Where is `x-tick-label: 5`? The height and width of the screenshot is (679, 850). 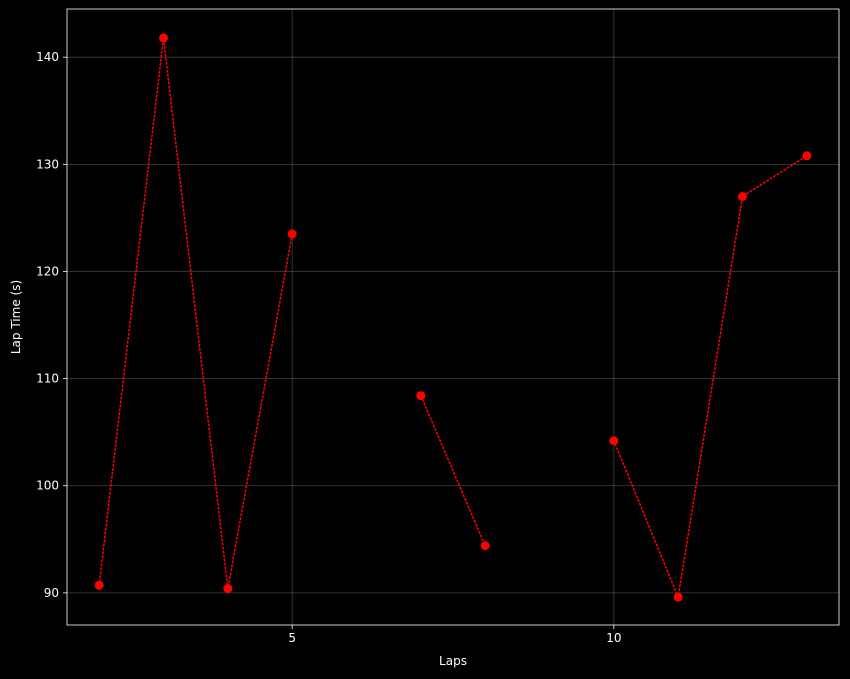 x-tick-label: 5 is located at coordinates (292, 638).